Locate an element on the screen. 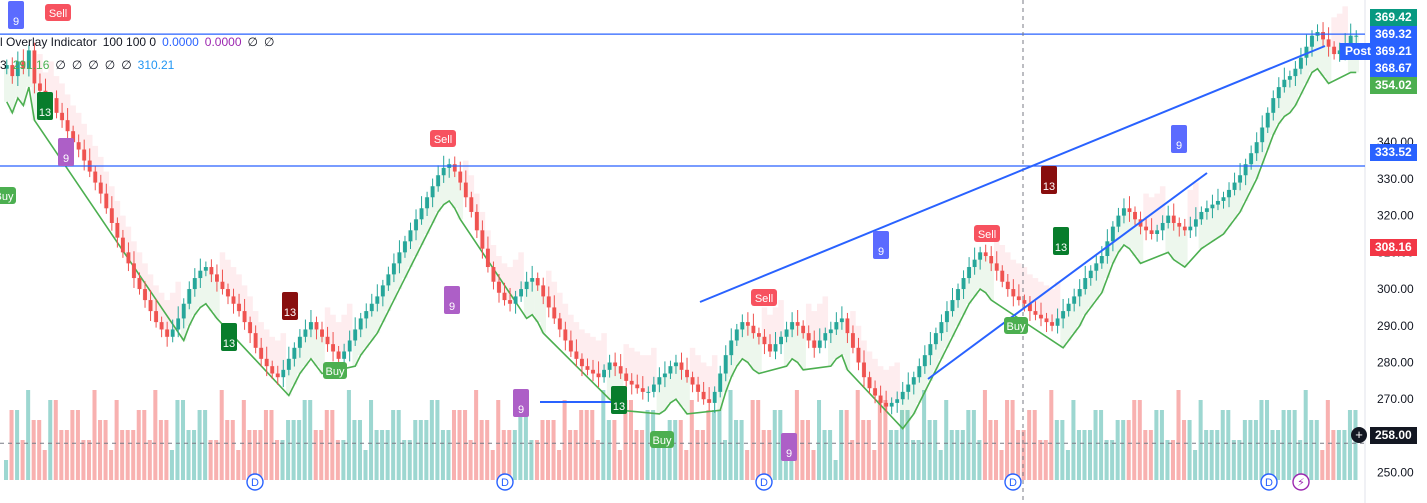 The width and height of the screenshot is (1427, 503). price-tag-369-21: 369.21 is located at coordinates (1393, 51).